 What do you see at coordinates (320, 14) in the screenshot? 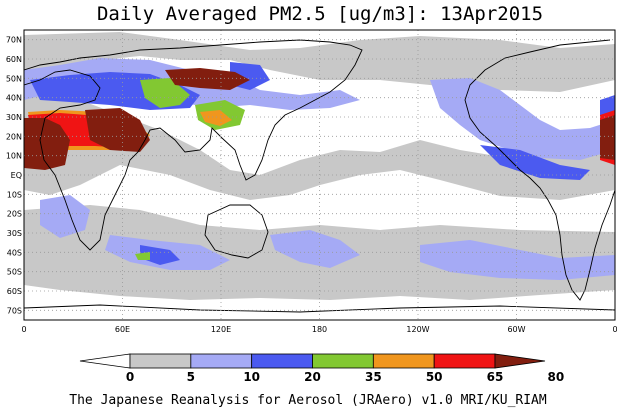
I see `map-title: Daily Averaged PM2.5 [ug/m3]: 13Apr2015` at bounding box center [320, 14].